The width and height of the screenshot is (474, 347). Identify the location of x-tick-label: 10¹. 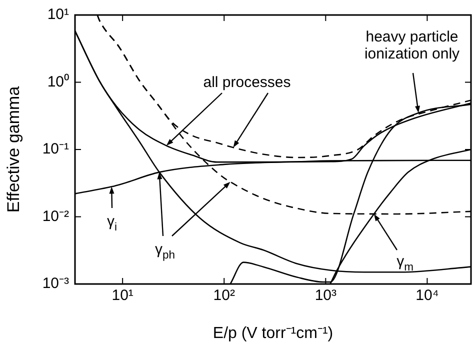
(123, 295).